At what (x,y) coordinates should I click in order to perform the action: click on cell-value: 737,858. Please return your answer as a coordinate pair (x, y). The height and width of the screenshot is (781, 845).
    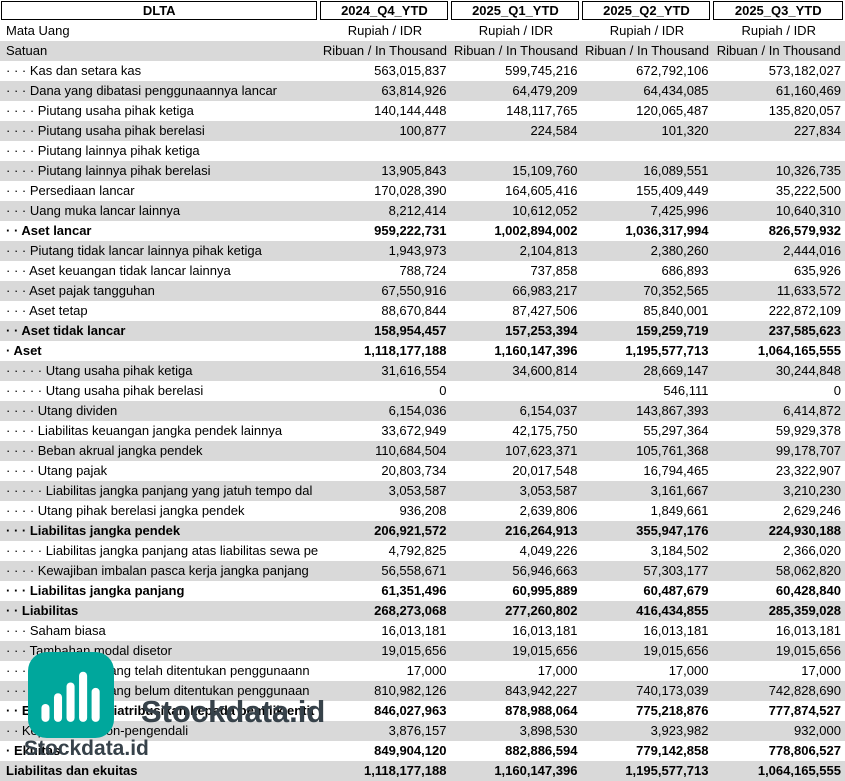
    Looking at the image, I should click on (554, 270).